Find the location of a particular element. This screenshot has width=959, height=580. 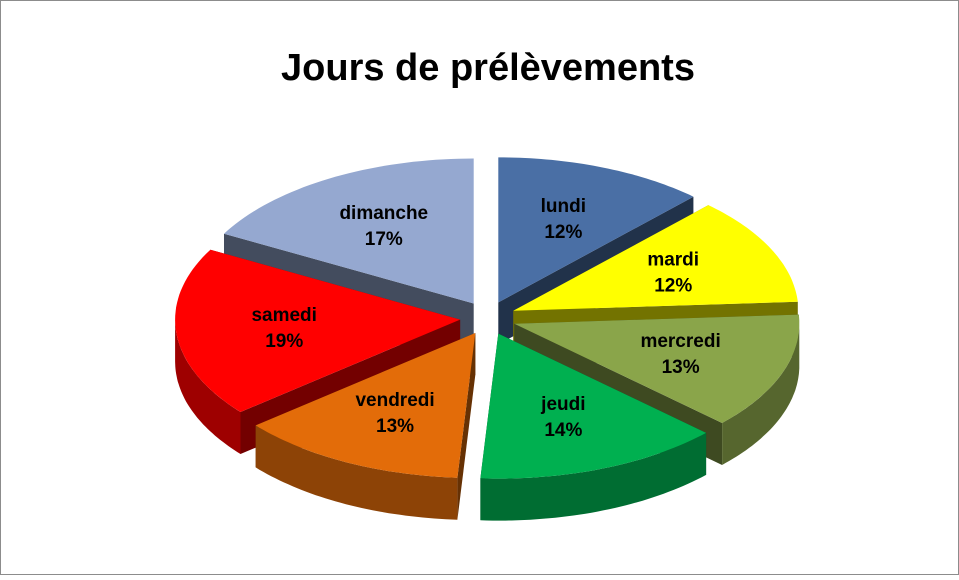

slice-value-label: 17% is located at coordinates (384, 239).